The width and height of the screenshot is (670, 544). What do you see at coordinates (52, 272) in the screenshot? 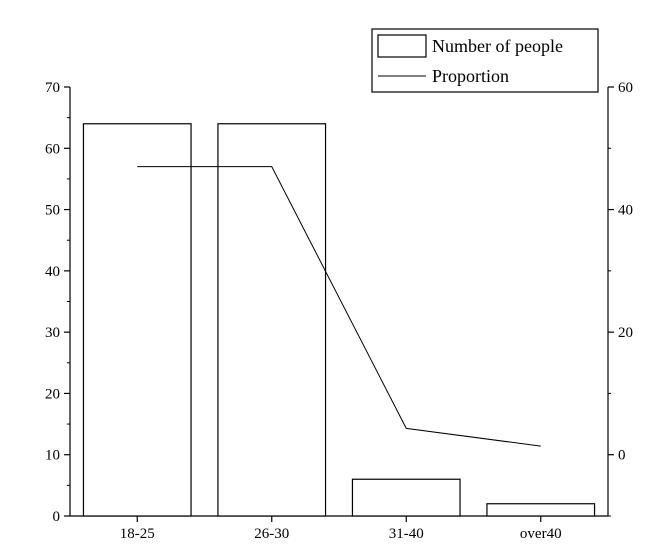
I see `left-tick-label: 40` at bounding box center [52, 272].